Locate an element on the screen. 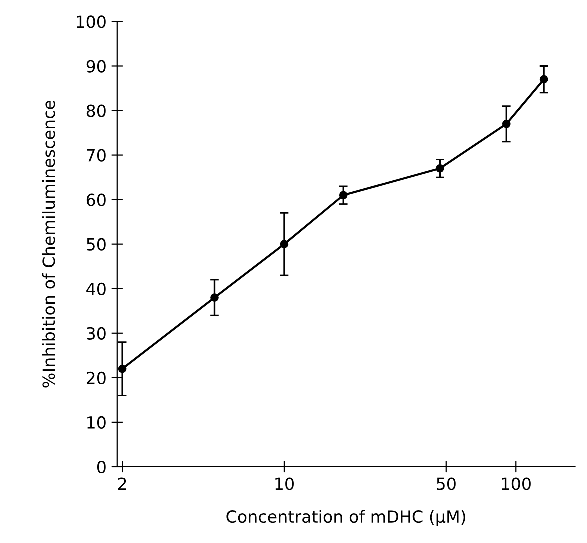 The image size is (587, 543). y-tick-label: 80 is located at coordinates (96, 111).